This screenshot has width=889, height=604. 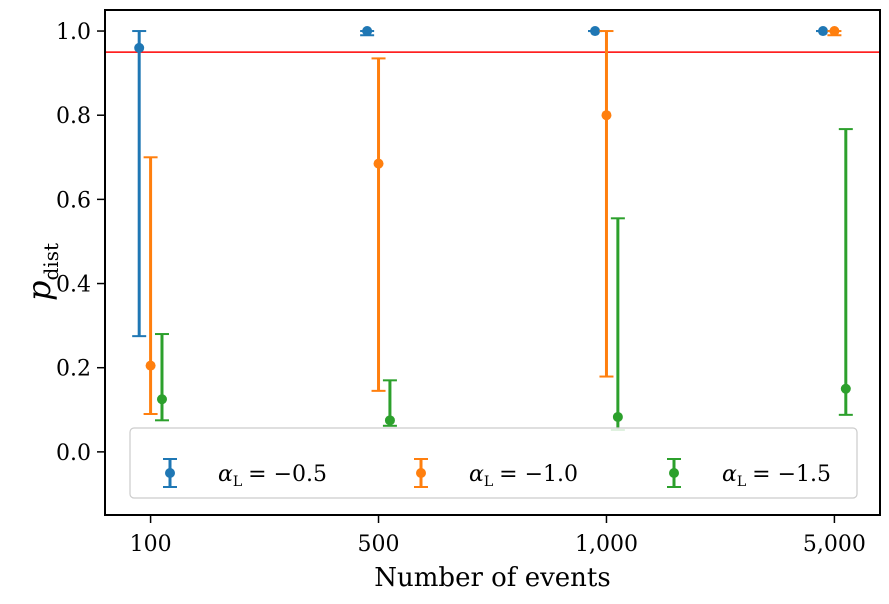 I want to click on legend-value: = −1.0, so click(x=538, y=474).